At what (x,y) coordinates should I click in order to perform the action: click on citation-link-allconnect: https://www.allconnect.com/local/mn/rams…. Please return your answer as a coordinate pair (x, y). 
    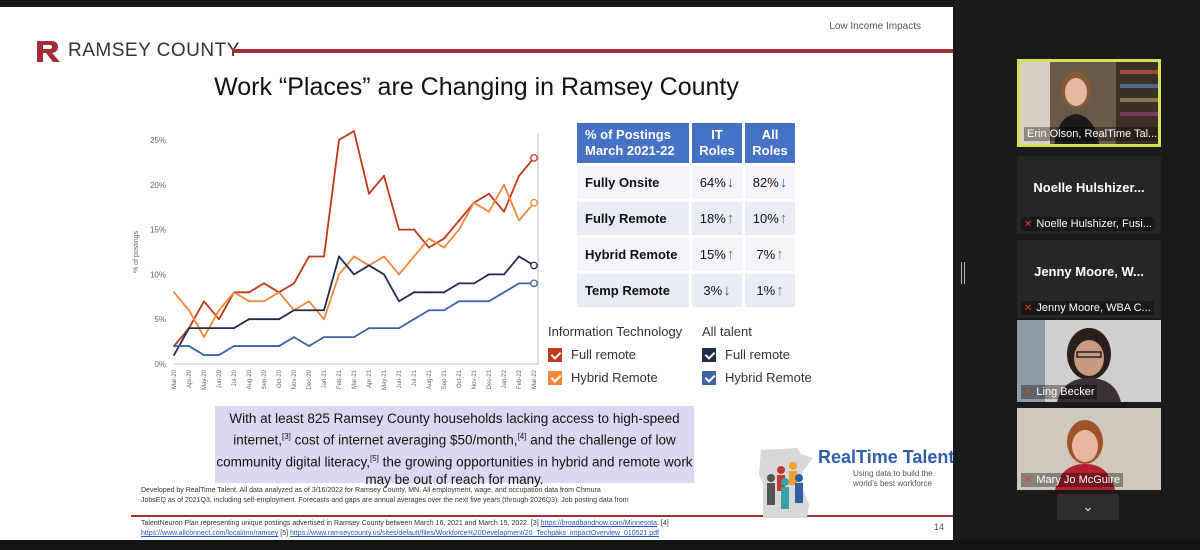
    Looking at the image, I should click on (210, 533).